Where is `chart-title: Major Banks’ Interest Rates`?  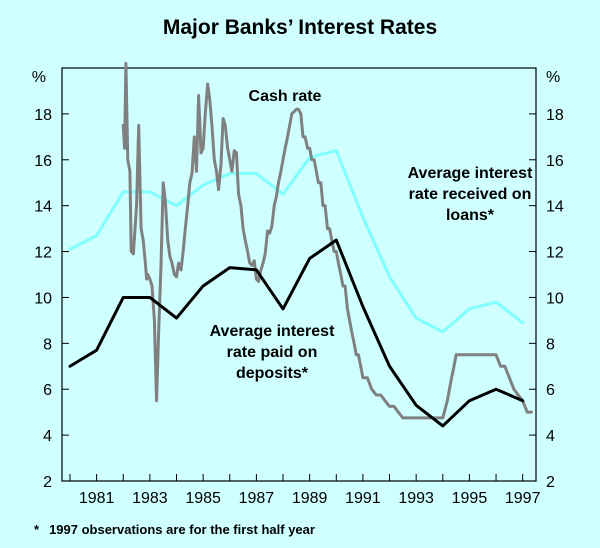 chart-title: Major Banks’ Interest Rates is located at coordinates (300, 27).